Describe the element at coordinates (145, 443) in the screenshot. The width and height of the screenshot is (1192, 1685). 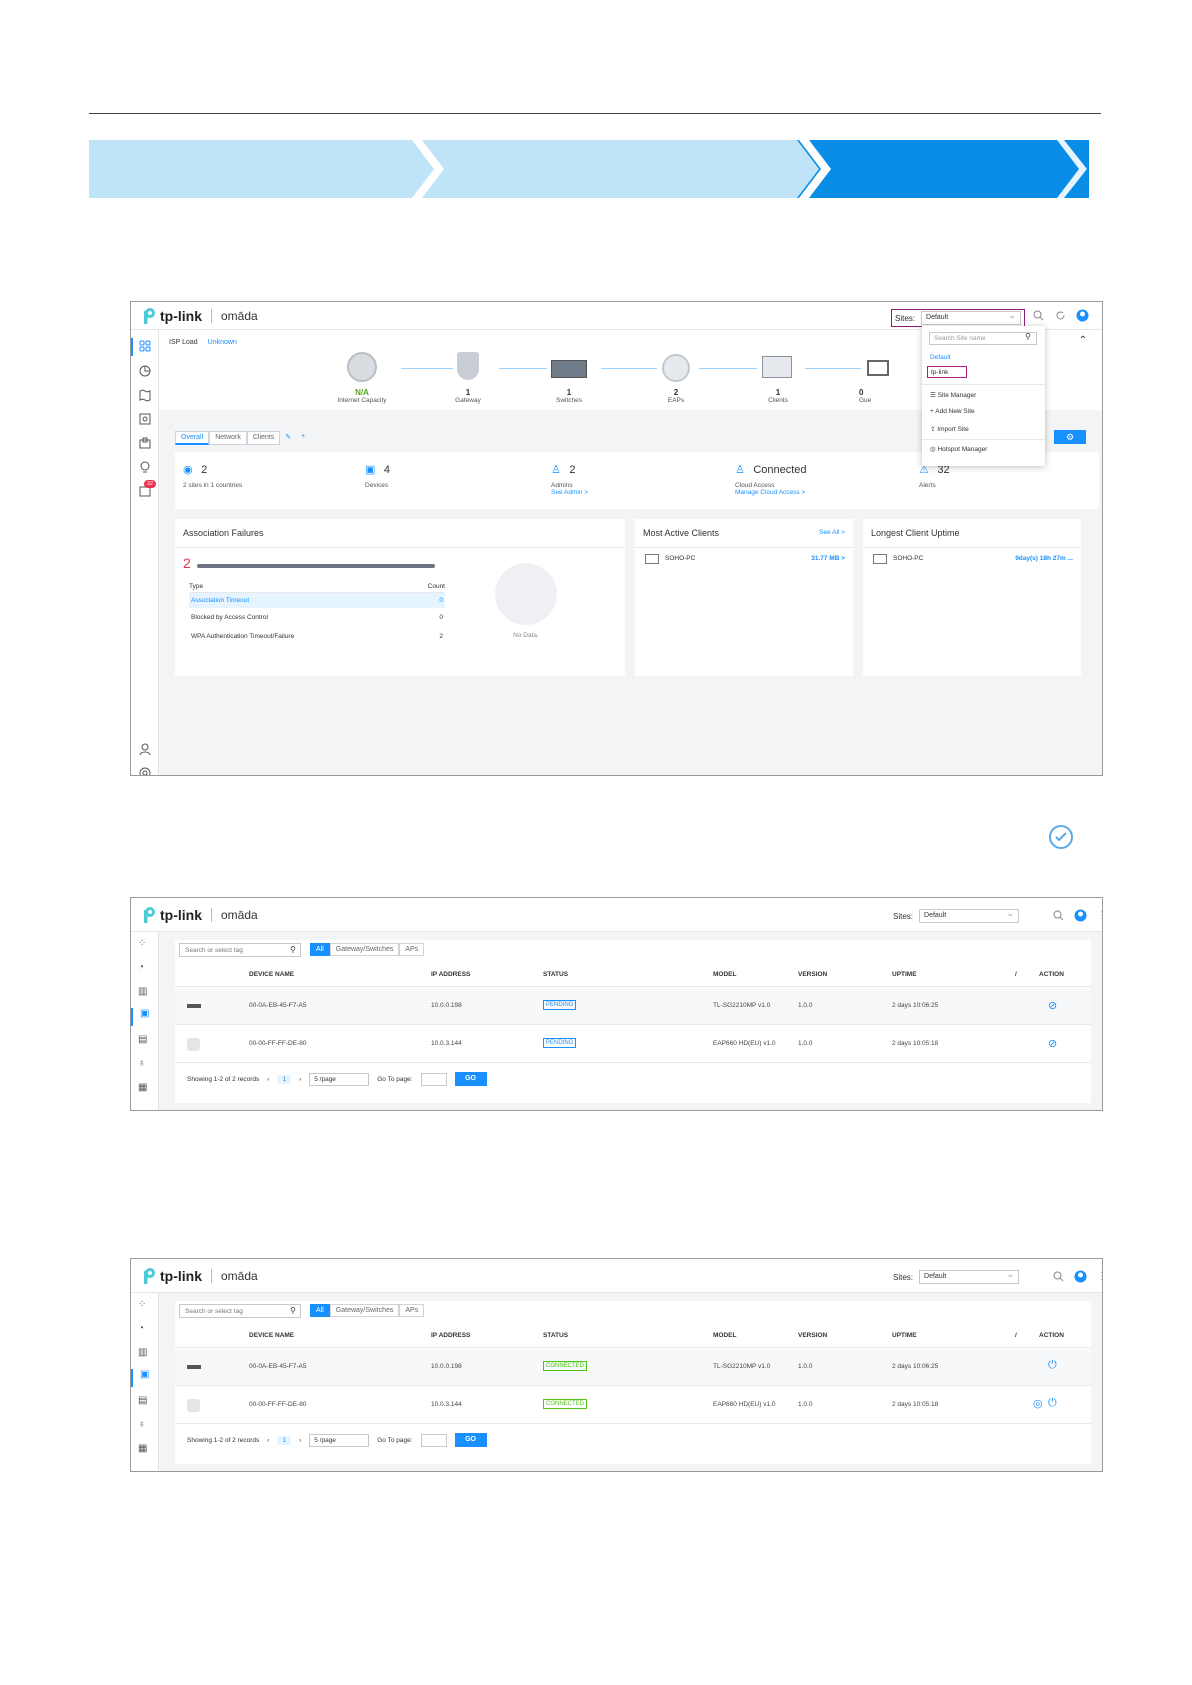
I see `clients-icon` at that location.